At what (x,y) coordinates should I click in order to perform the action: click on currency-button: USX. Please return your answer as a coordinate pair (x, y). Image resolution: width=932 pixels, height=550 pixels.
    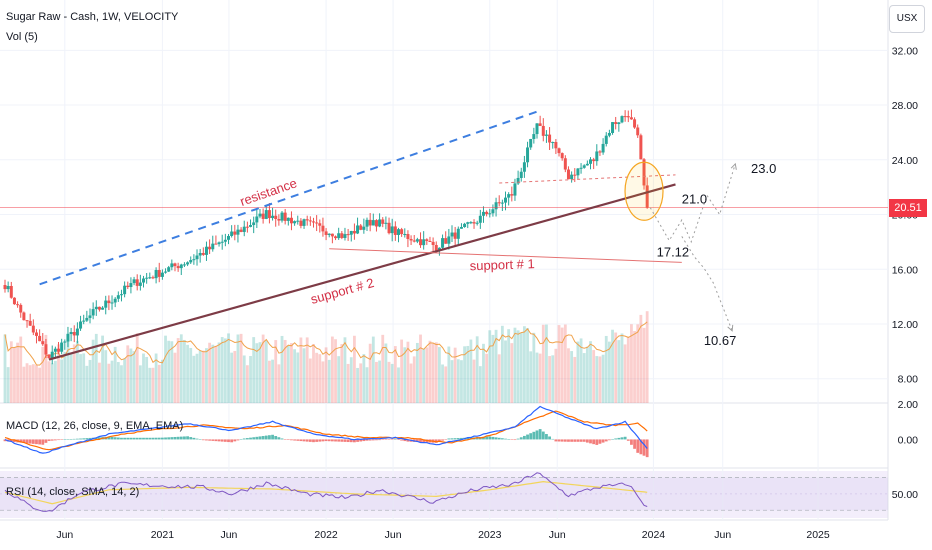
    Looking at the image, I should click on (907, 19).